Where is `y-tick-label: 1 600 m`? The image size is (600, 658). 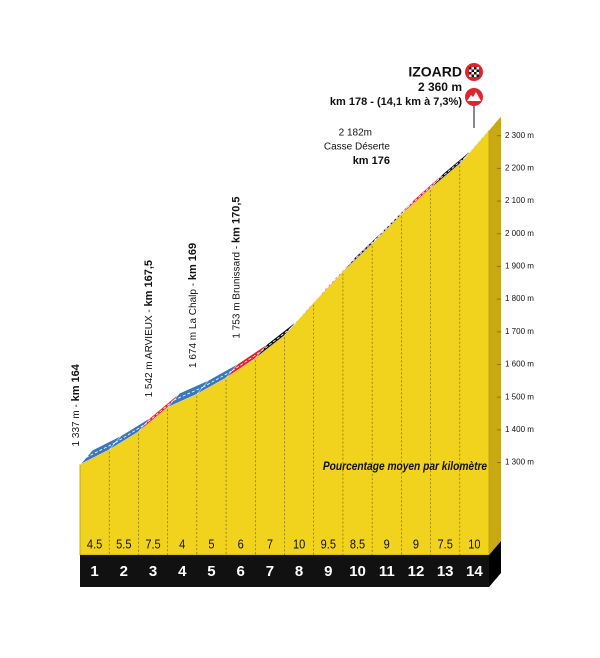
y-tick-label: 1 600 m is located at coordinates (519, 364).